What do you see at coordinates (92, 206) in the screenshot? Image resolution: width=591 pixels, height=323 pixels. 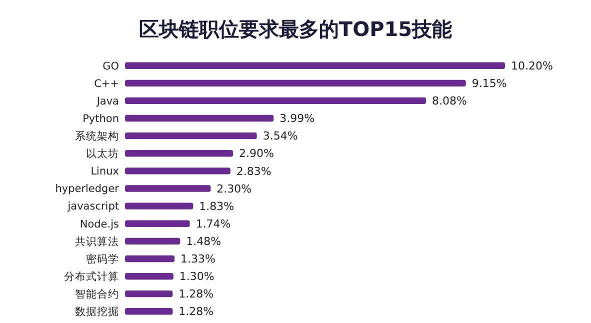 I see `y-tick-label: javascript` at bounding box center [92, 206].